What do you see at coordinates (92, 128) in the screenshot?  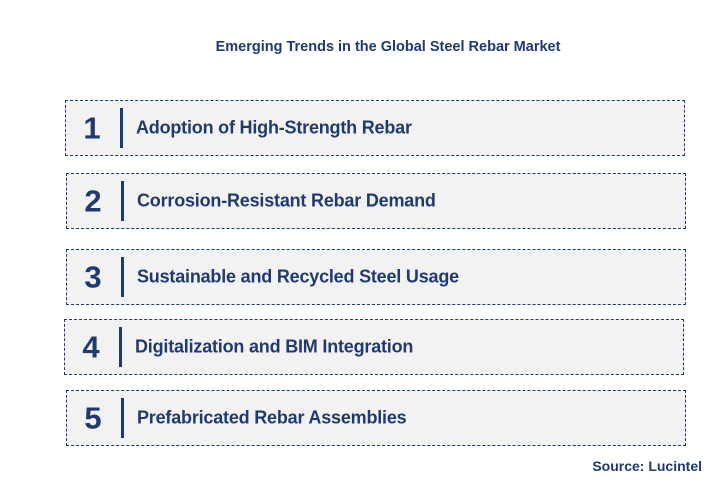 I see `trend-number: 1` at bounding box center [92, 128].